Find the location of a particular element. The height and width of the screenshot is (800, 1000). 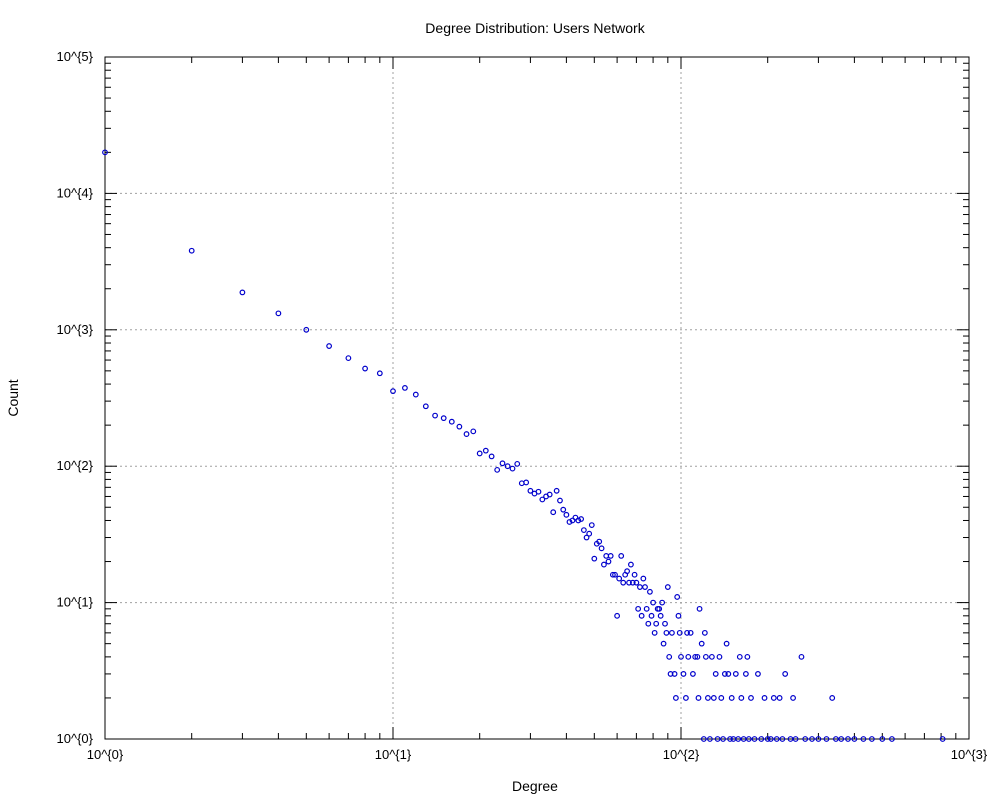

y-tick-label: 10^{3} is located at coordinates (75, 329).